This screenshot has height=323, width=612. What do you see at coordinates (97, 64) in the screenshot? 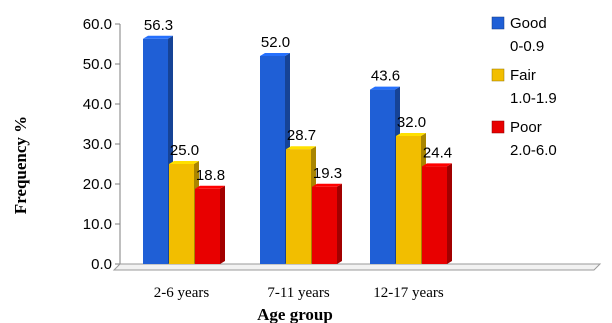
I see `y-tick-label: 50.0` at bounding box center [97, 64].